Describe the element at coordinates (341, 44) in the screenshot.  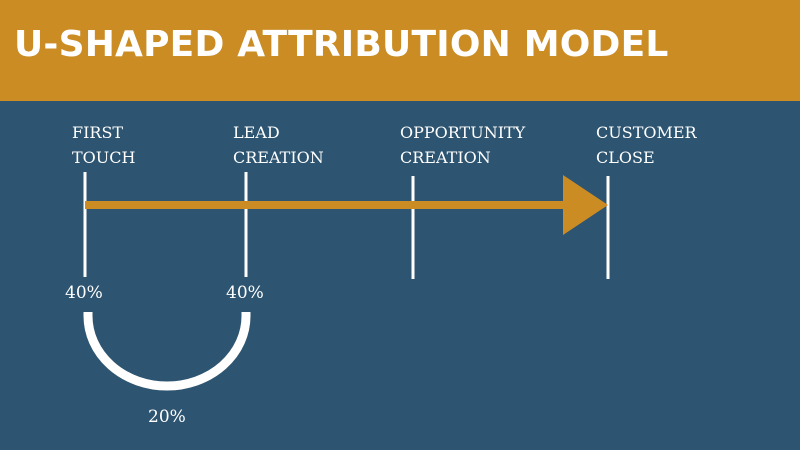
I see `page-title: U-SHAPED ATTRIBUTION MODEL` at that location.